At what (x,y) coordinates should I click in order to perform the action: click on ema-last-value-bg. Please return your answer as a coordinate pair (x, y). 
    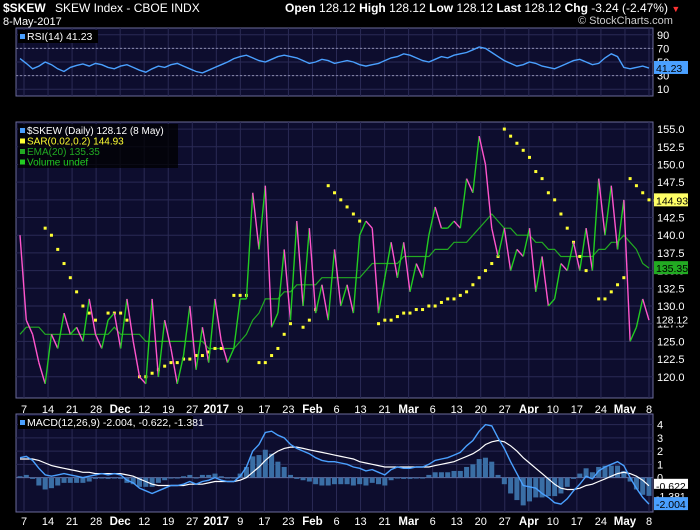
    Looking at the image, I should click on (671, 268).